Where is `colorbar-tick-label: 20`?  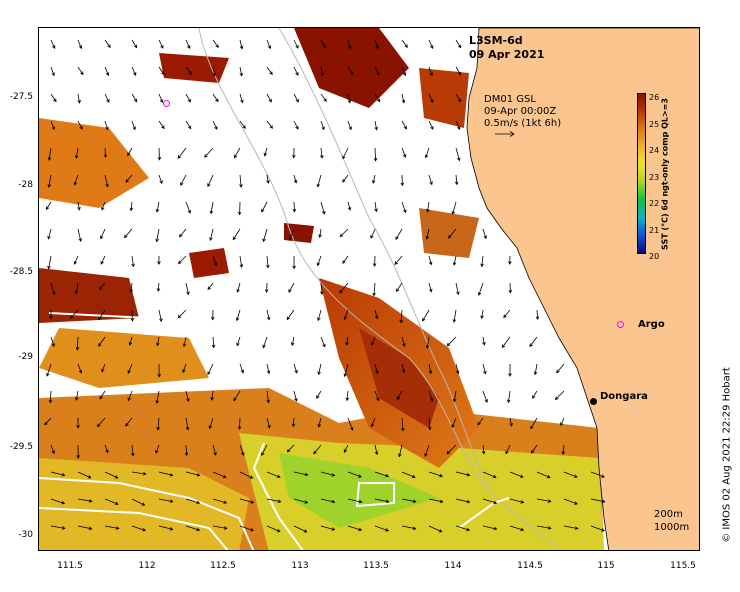 colorbar-tick-label: 20 is located at coordinates (654, 256).